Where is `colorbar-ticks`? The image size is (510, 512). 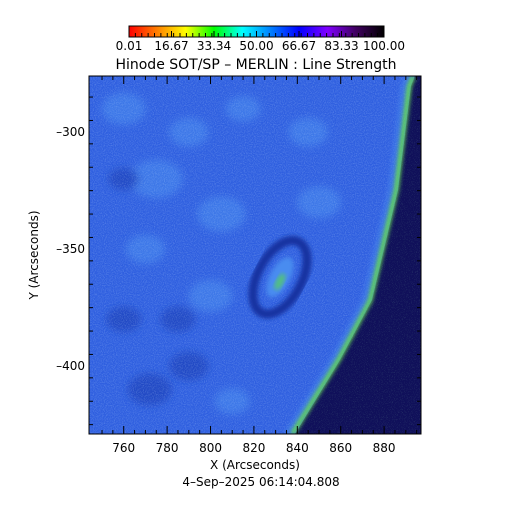
colorbar-ticks is located at coordinates (256, 34).